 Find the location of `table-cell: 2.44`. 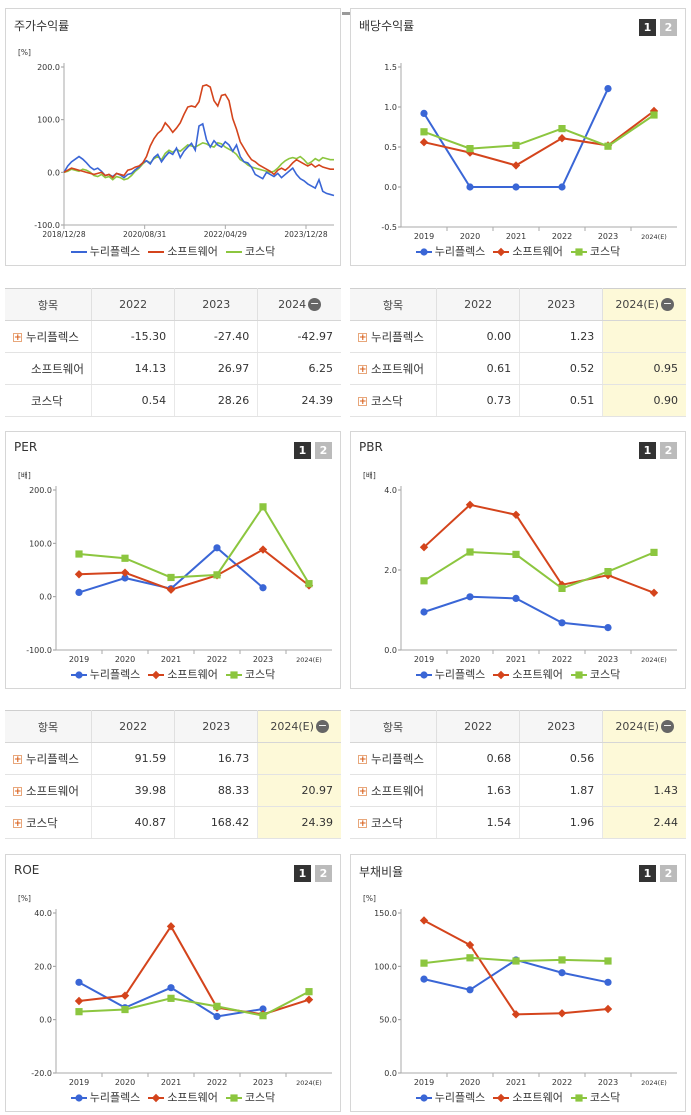

table-cell: 2.44 is located at coordinates (644, 822).